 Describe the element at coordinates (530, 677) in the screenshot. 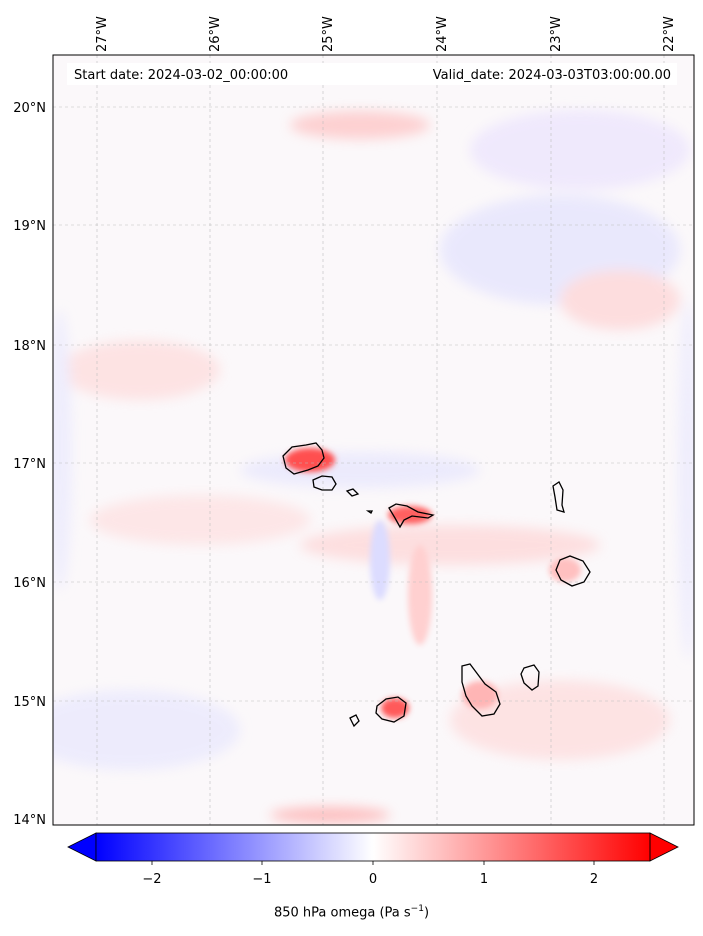

I see `maio-island` at that location.